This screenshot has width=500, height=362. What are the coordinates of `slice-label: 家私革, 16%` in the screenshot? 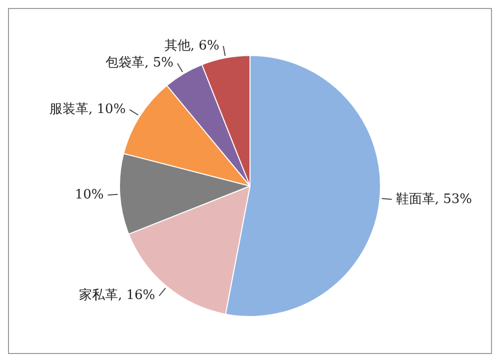 It's located at (117, 295).